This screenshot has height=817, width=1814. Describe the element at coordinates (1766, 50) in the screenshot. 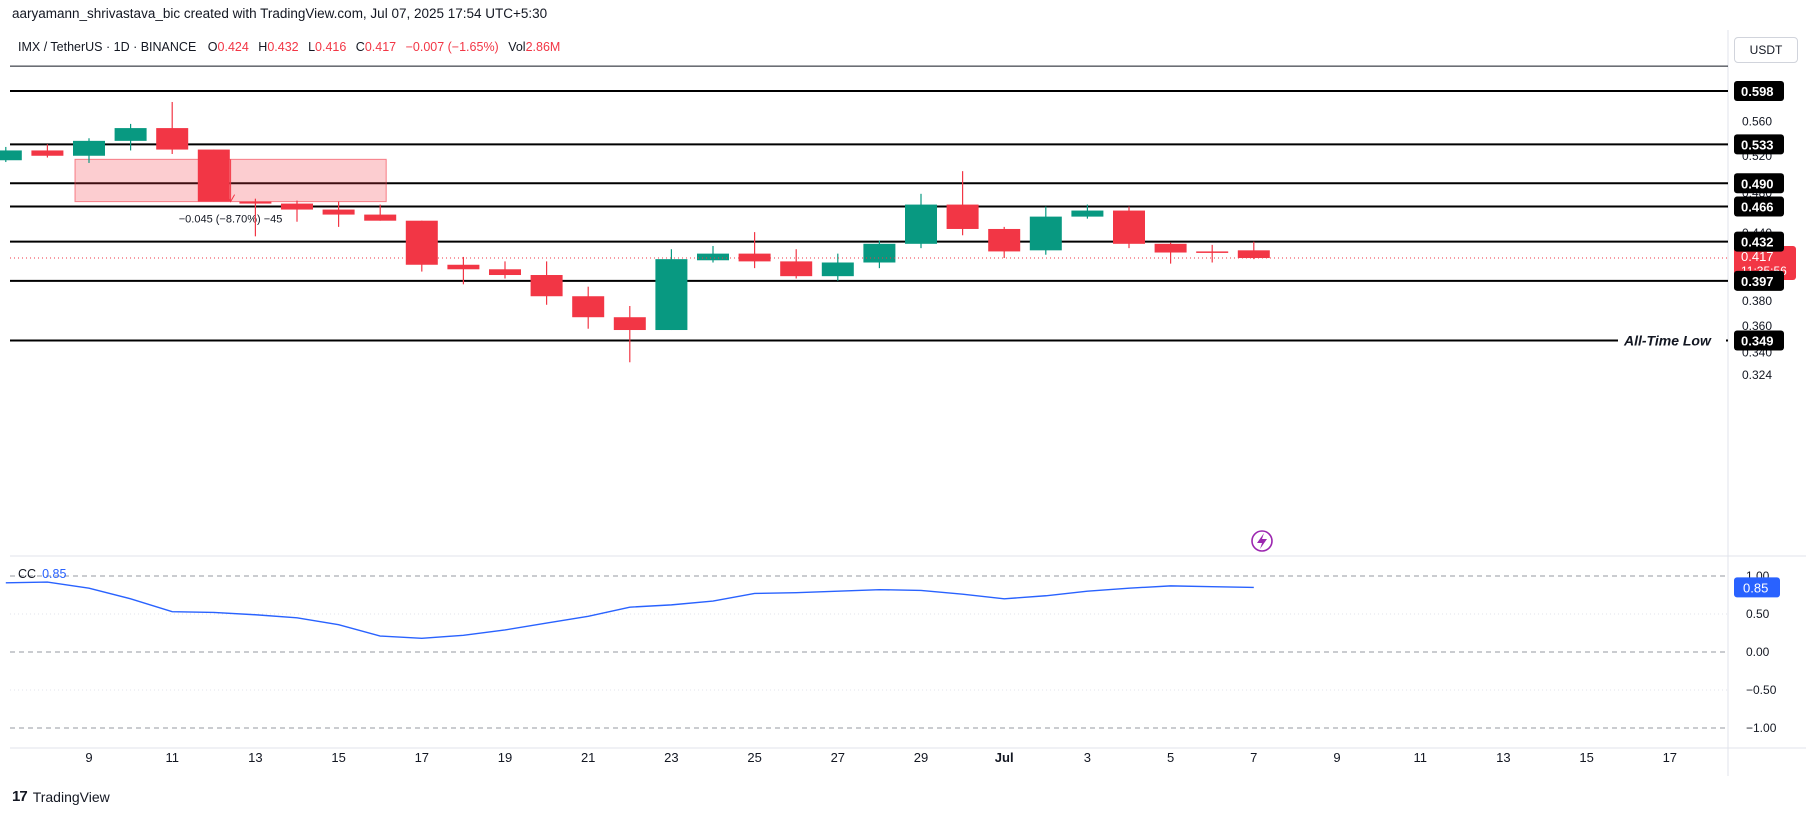

I see `currency-selector-button: USDT` at that location.